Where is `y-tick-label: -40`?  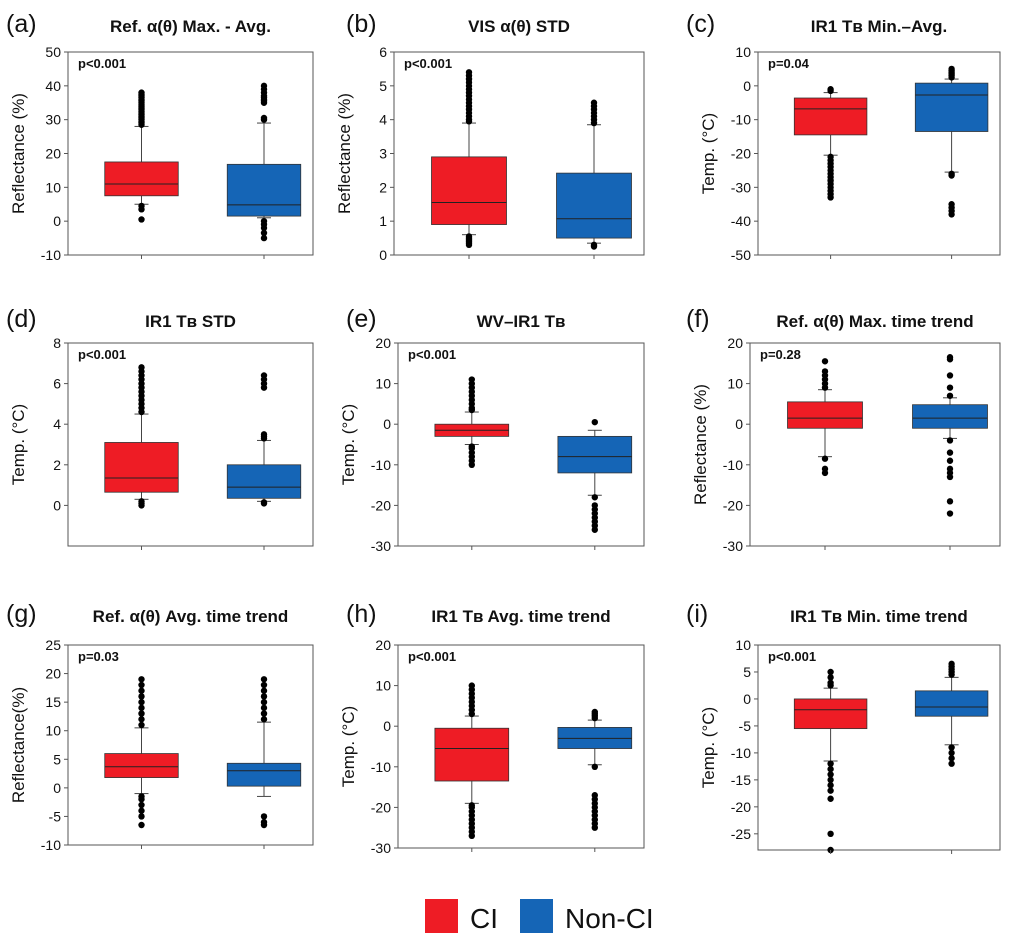
y-tick-label: -40 is located at coordinates (741, 221).